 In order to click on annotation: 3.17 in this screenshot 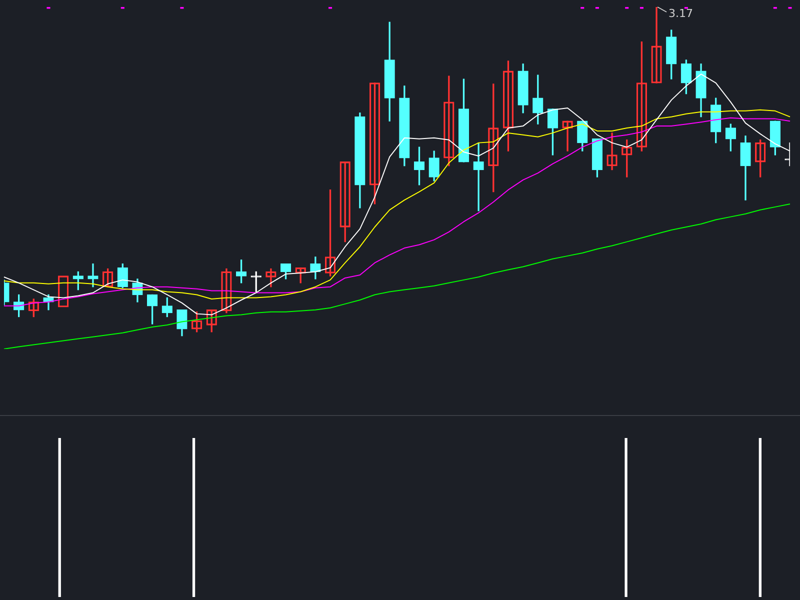, I will do `click(681, 13)`.